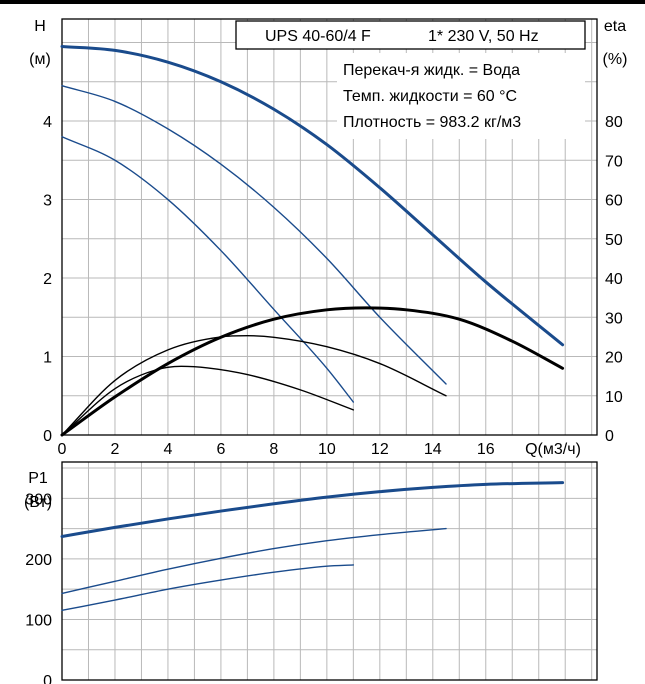 The width and height of the screenshot is (645, 684). I want to click on x-tick-label: 4, so click(167, 449).